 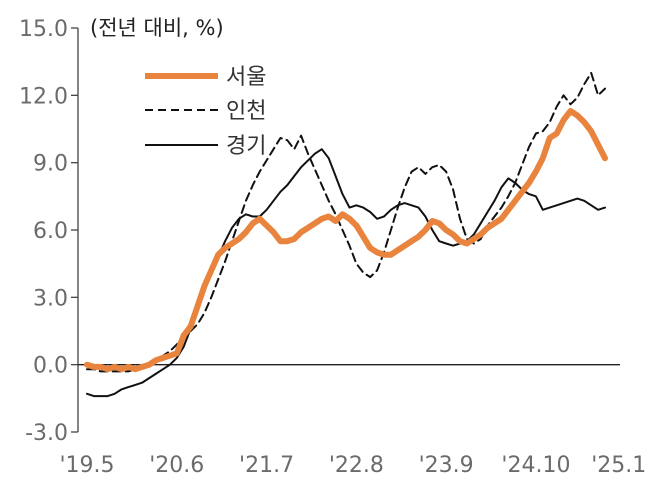 I want to click on y-tick-label: 6.0, so click(x=50, y=231).